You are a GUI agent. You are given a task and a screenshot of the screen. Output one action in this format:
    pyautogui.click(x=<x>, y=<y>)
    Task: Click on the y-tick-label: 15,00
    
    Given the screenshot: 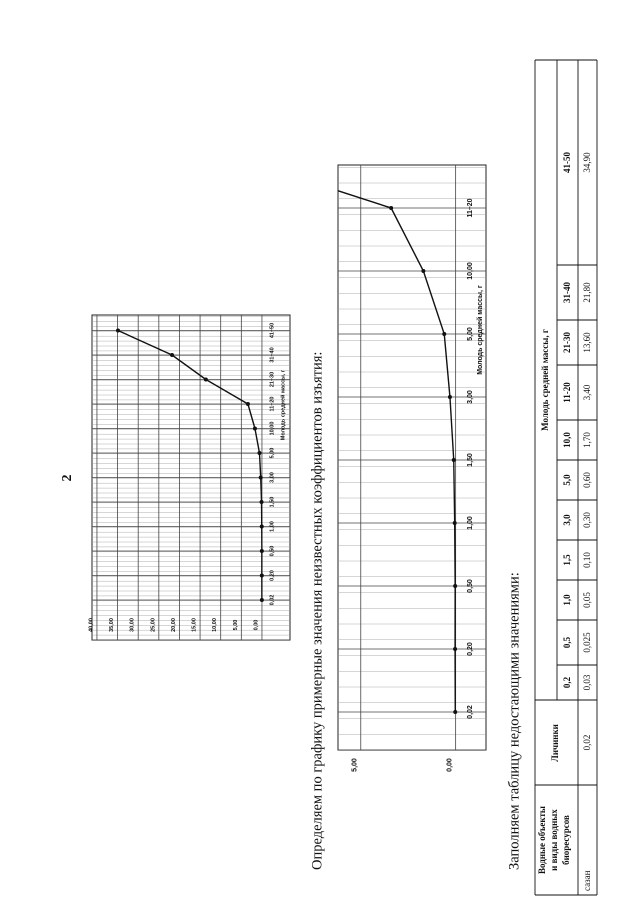 What is the action you would take?
    pyautogui.click(x=195, y=625)
    